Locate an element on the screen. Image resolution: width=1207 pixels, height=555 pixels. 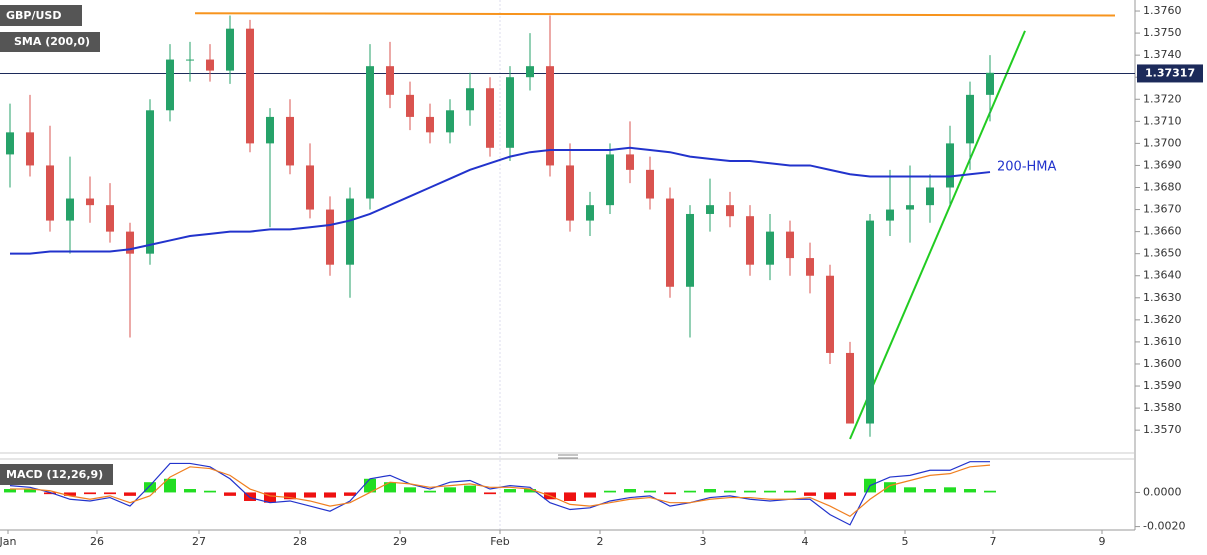
x-tick-label: 29 is located at coordinates (400, 541).